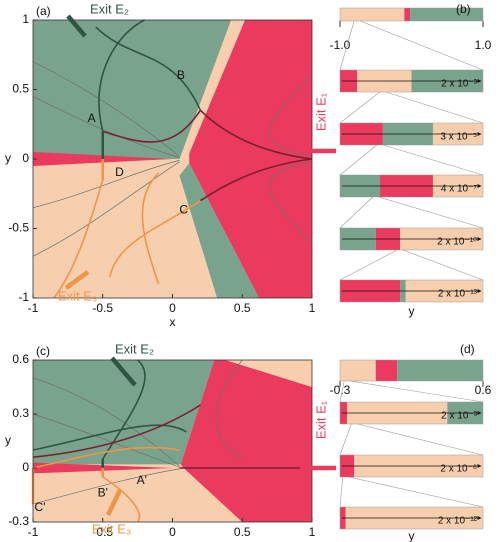 The height and width of the screenshot is (542, 499). Describe the element at coordinates (25, 19) in the screenshot. I see `y-tick-label: 1` at that location.